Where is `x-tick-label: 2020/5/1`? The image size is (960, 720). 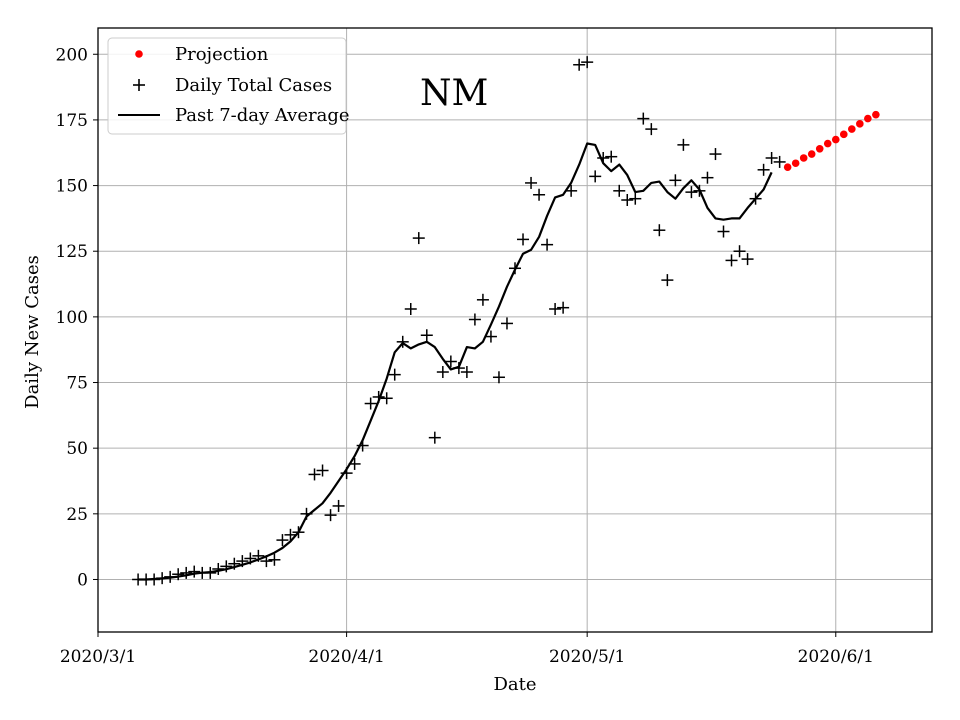
x-tick-label: 2020/5/1 is located at coordinates (587, 657).